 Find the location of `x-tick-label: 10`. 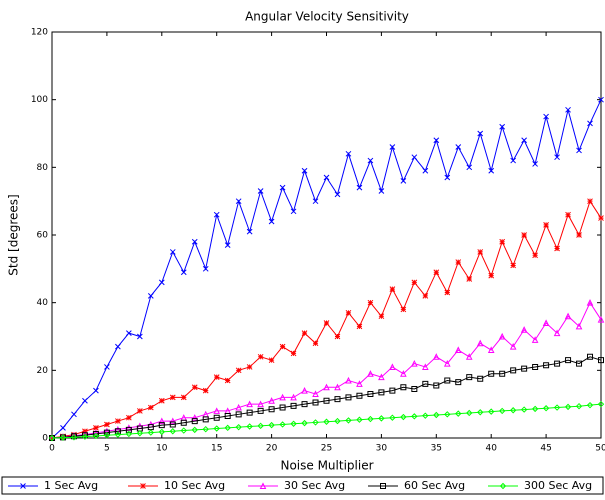

x-tick-label: 10 is located at coordinates (162, 449).